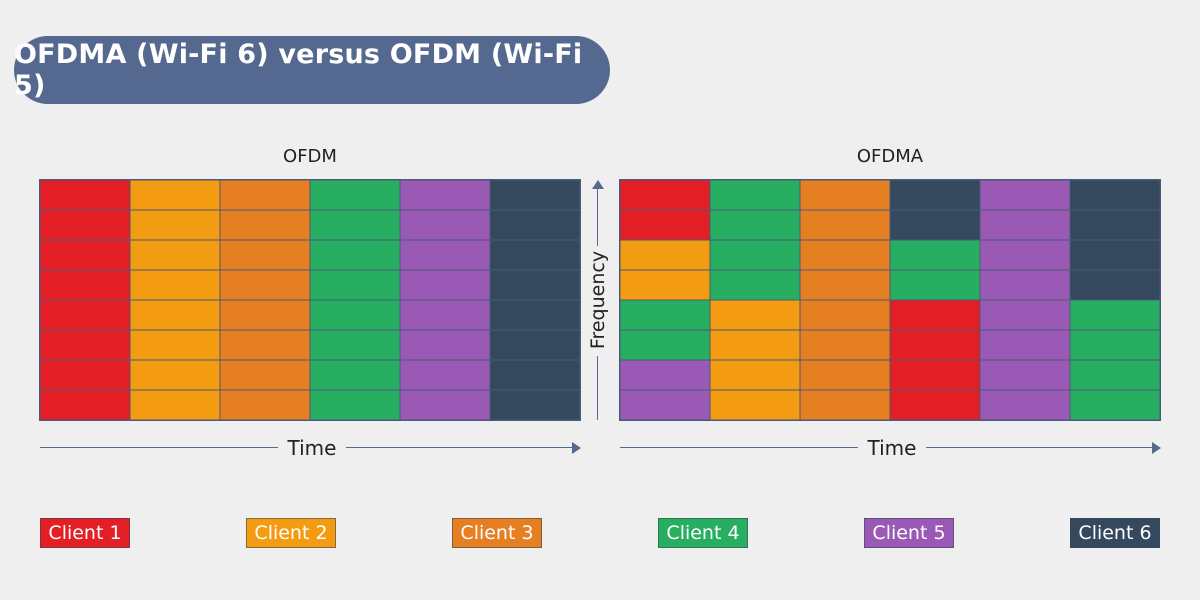 The width and height of the screenshot is (1200, 600). I want to click on legend-client-1: Client 1, so click(85, 533).